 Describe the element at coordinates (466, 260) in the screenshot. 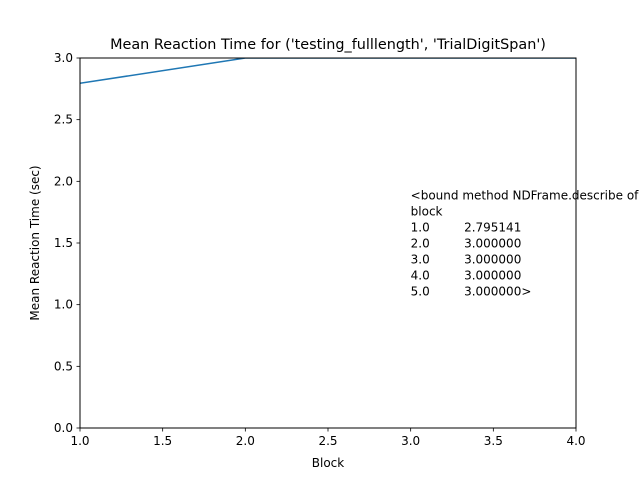

I see `annotation-line: 3.0 3.000000` at that location.